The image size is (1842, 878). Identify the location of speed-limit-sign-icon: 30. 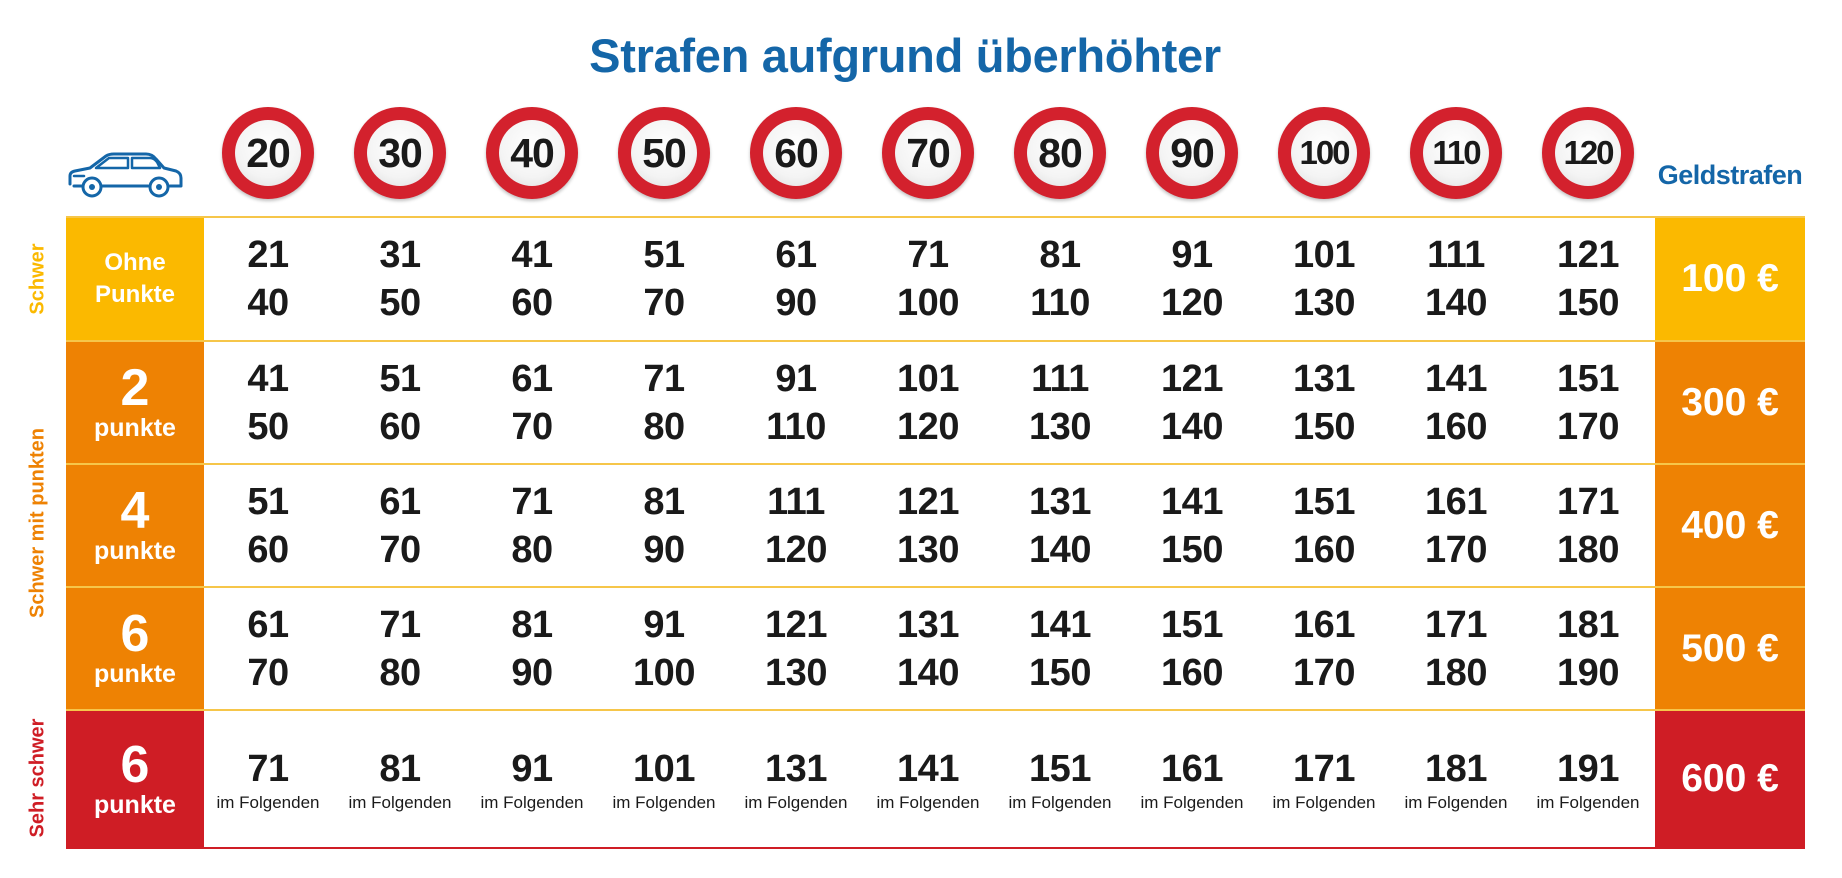
(400, 153).